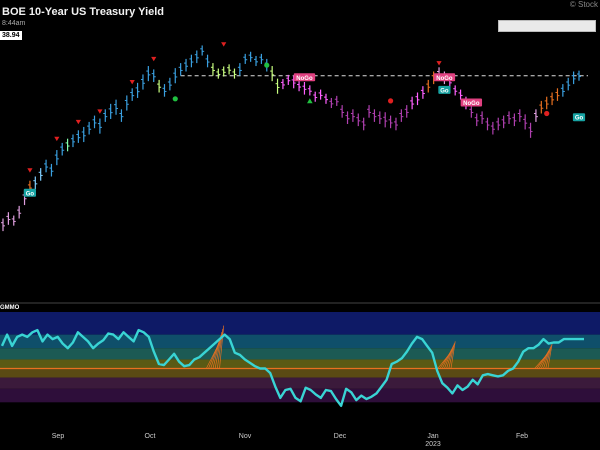 This screenshot has width=600, height=450. What do you see at coordinates (471, 102) in the screenshot?
I see `signal-label: NoGo` at bounding box center [471, 102].